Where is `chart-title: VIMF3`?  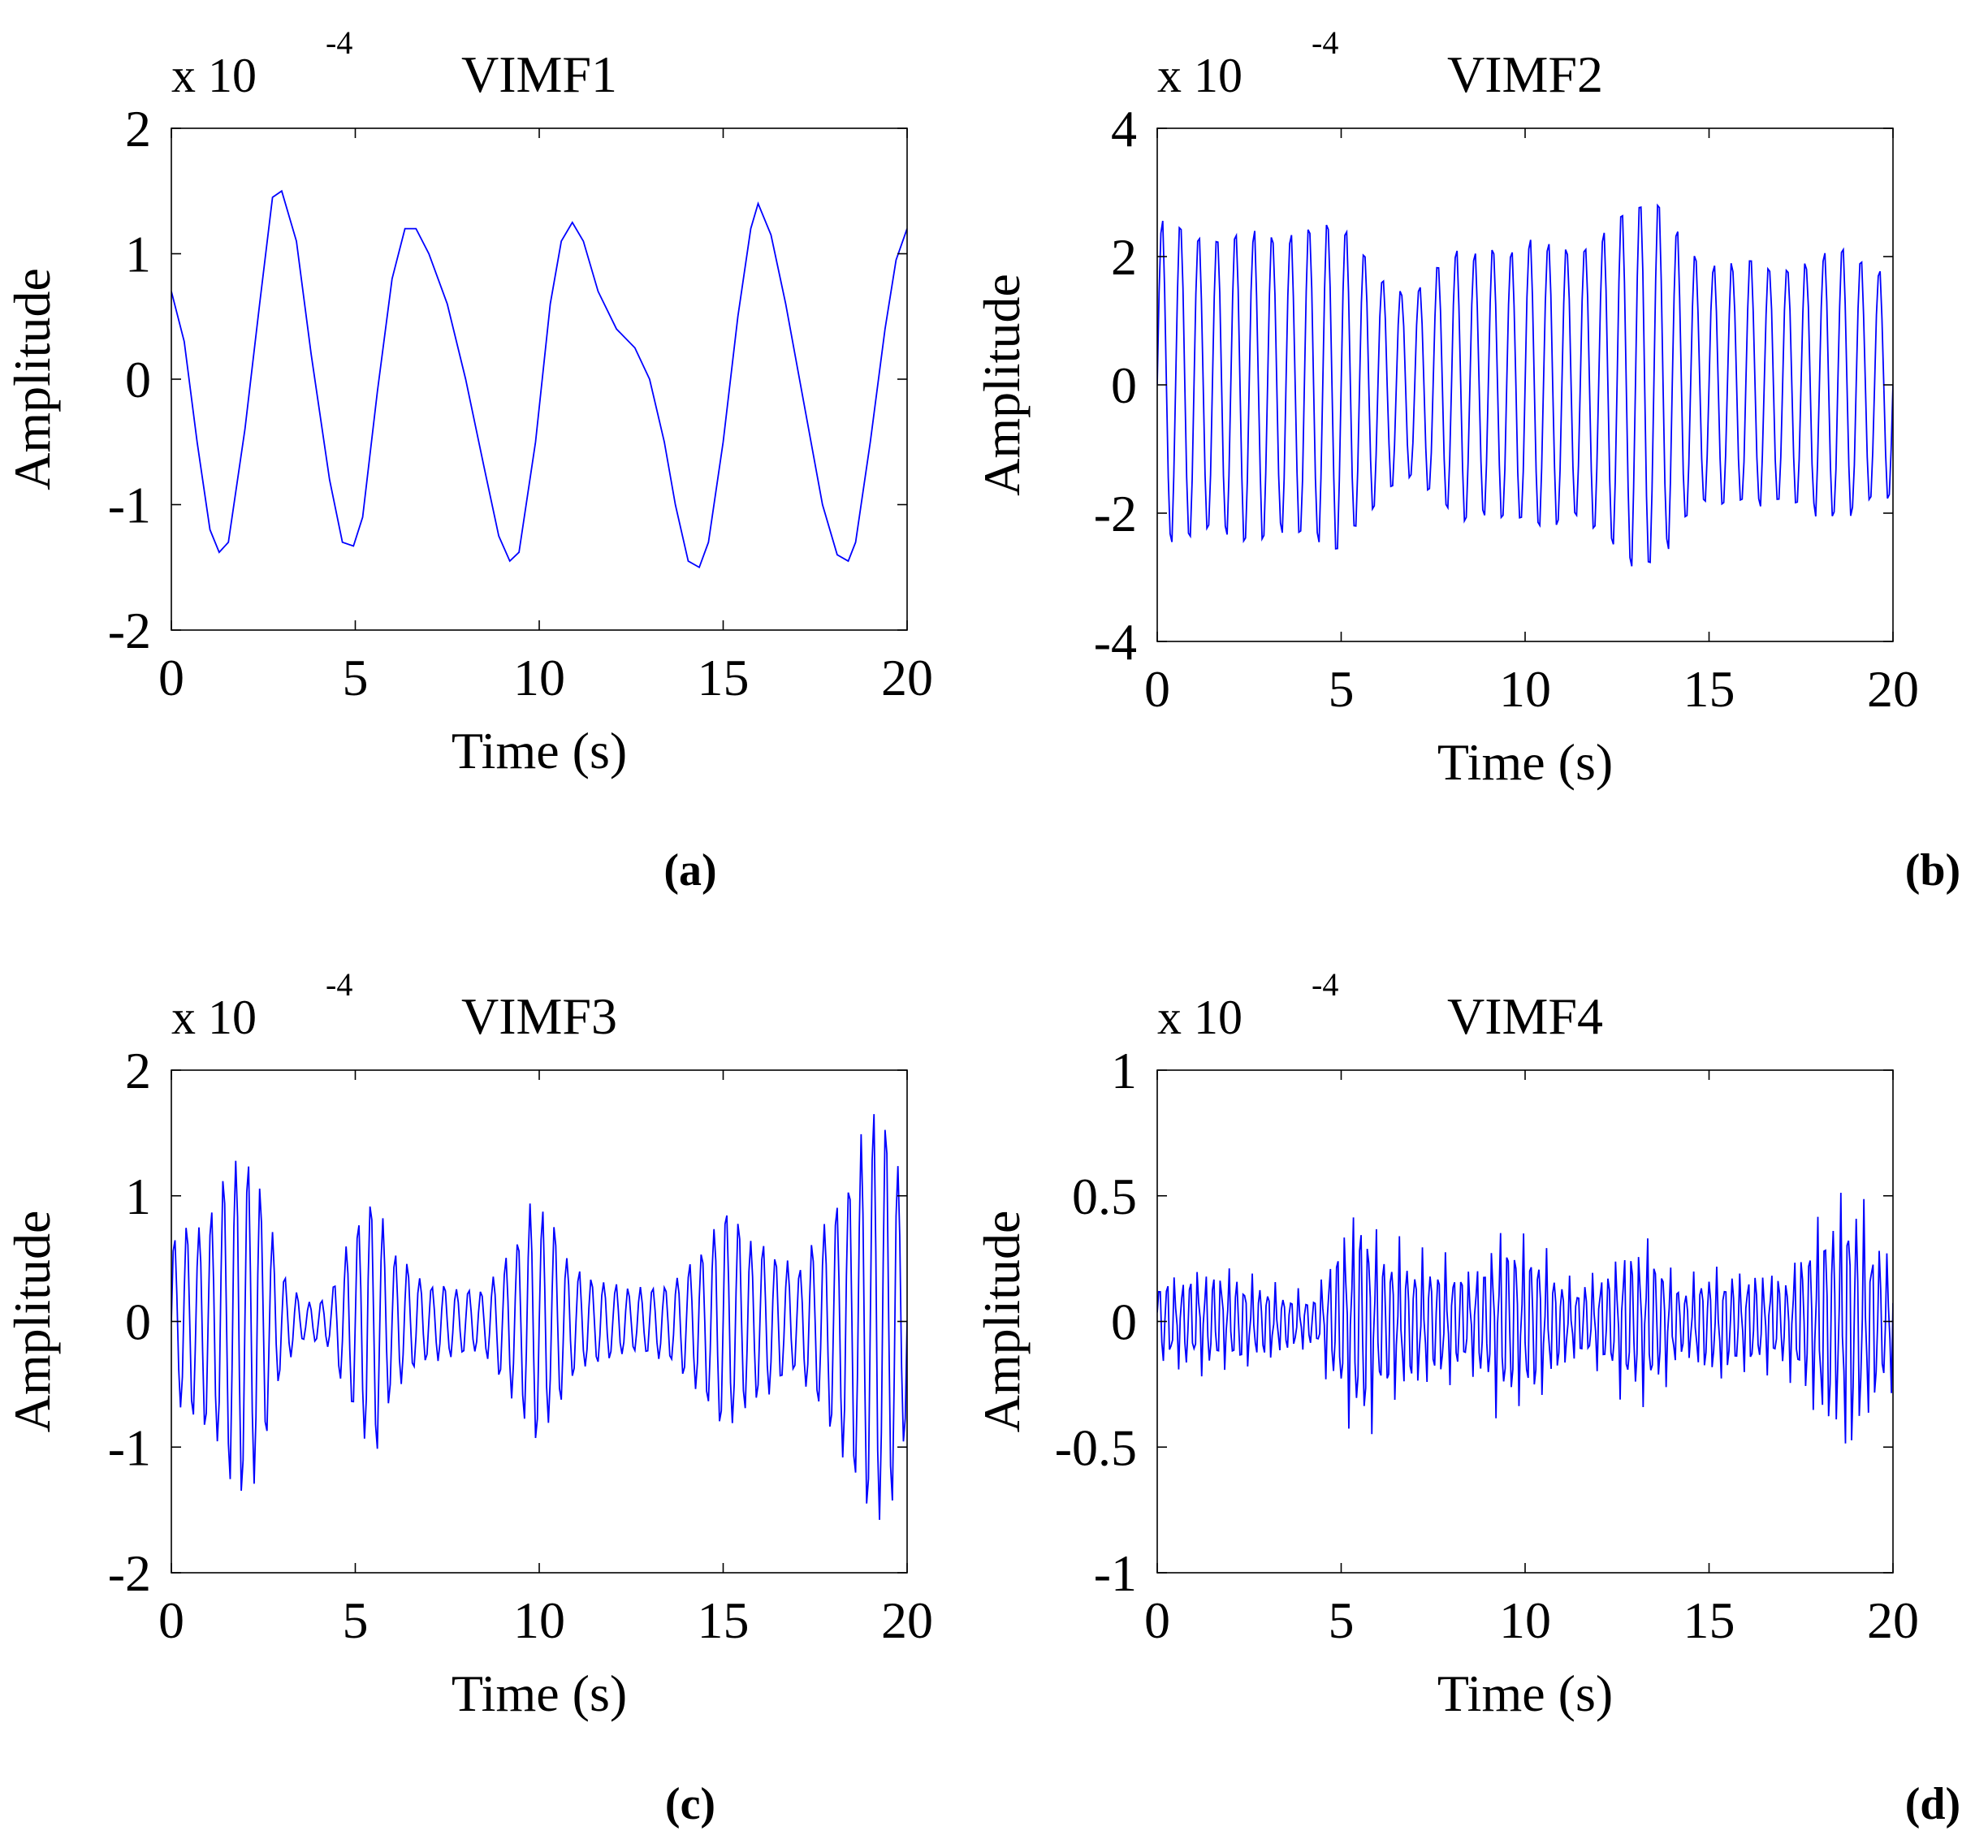 chart-title: VIMF3 is located at coordinates (539, 1016).